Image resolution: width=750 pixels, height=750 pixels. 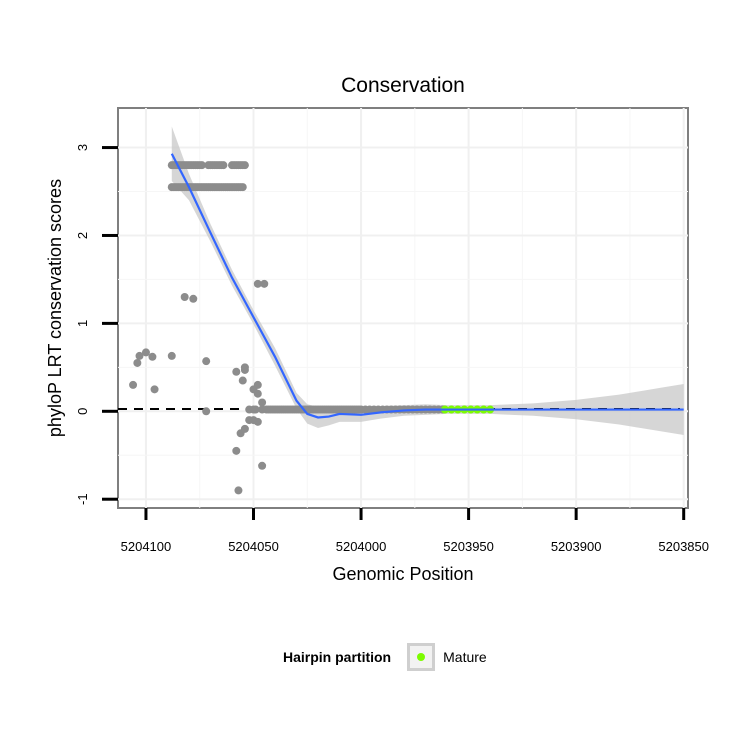 What do you see at coordinates (576, 546) in the screenshot?
I see `x-tick-label: 5203900` at bounding box center [576, 546].